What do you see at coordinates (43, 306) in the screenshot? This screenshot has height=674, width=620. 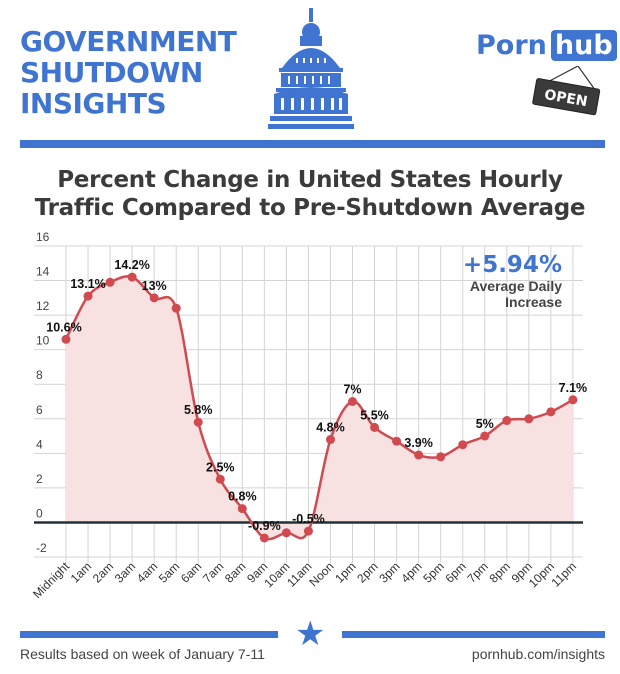 I see `y-tick-label: 12` at bounding box center [43, 306].